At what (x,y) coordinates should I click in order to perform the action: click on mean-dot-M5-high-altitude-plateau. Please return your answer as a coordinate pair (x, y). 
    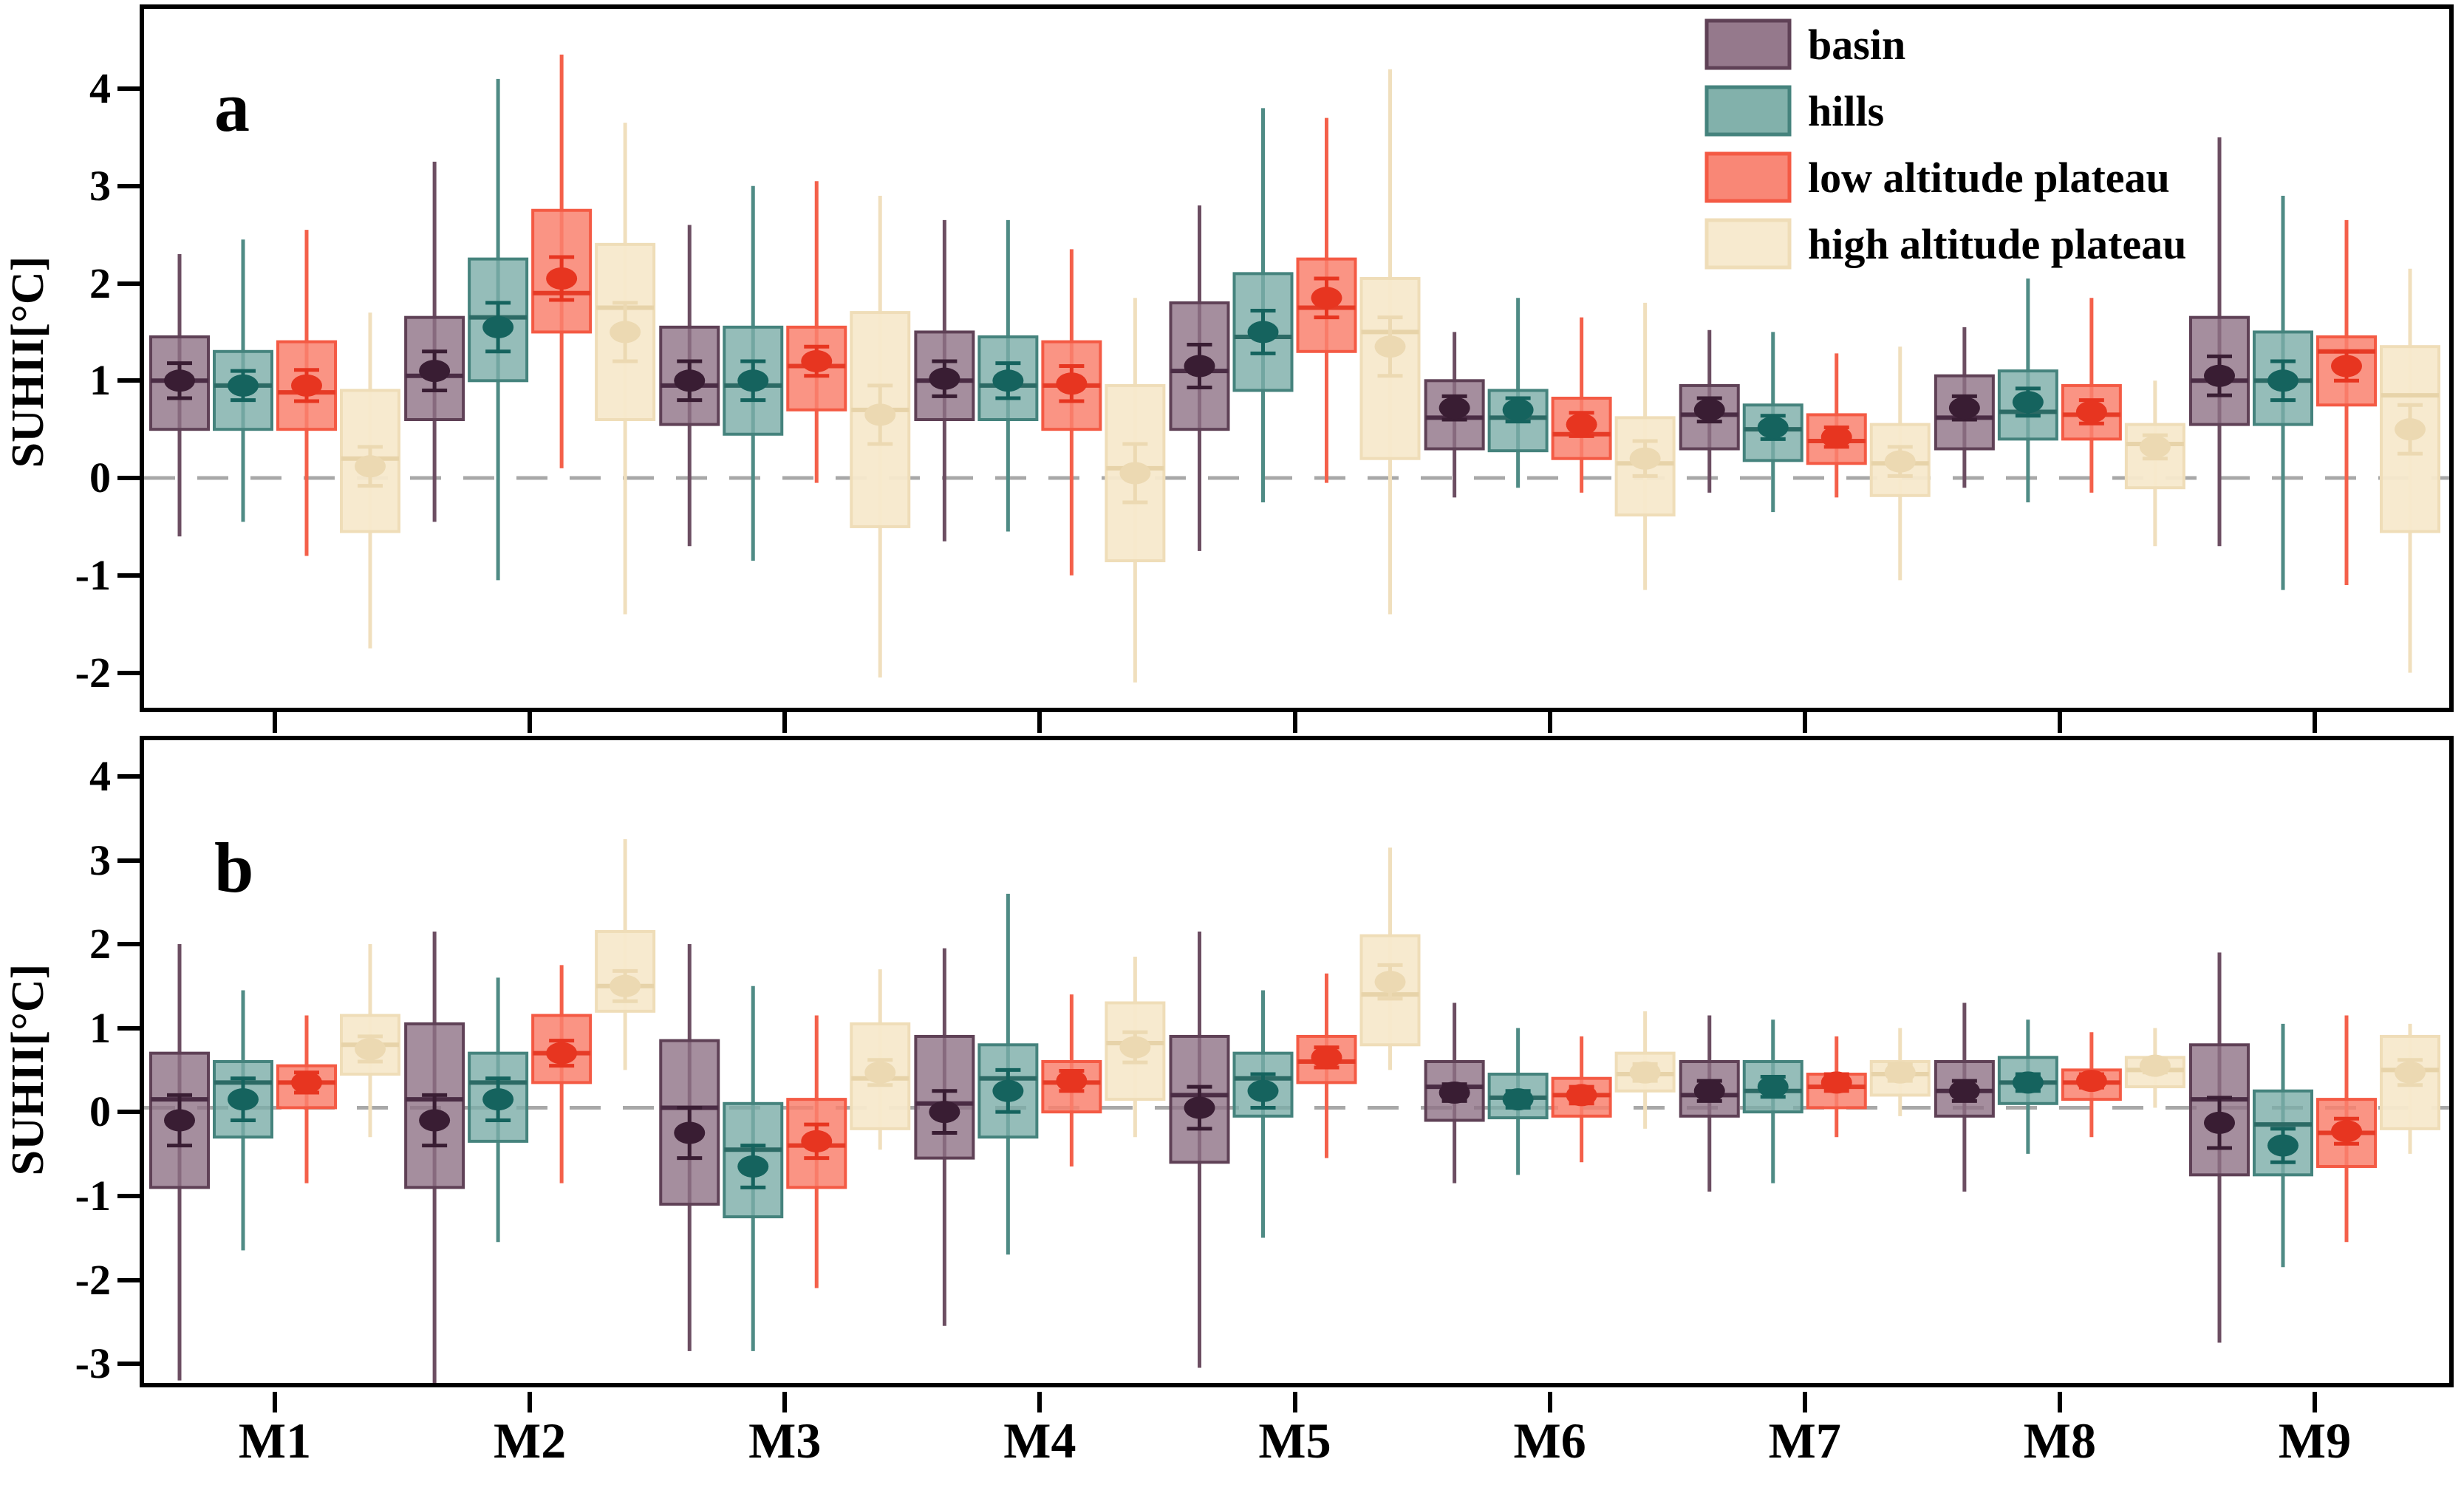
    Looking at the image, I should click on (1390, 346).